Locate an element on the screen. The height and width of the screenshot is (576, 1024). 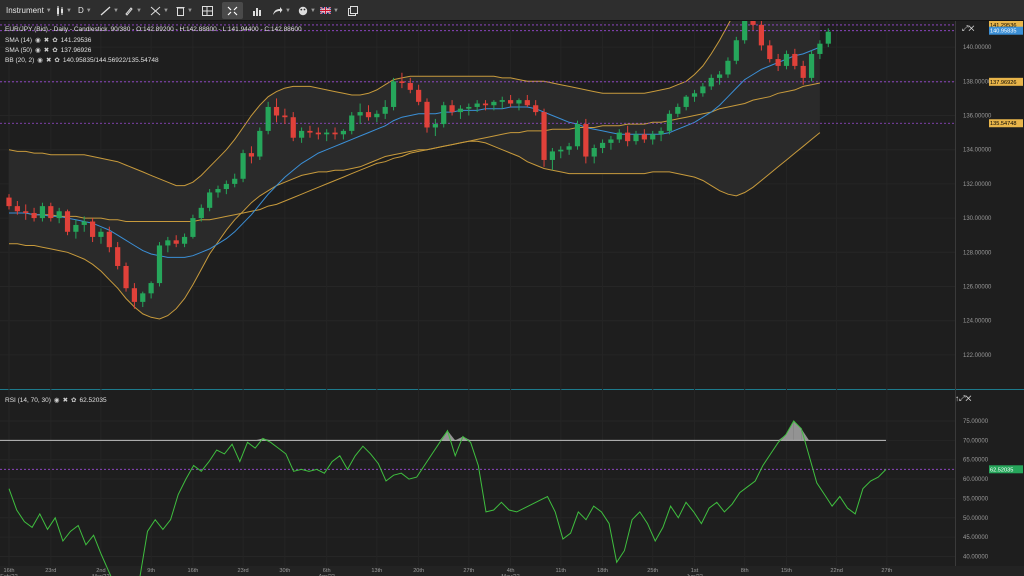
layout-button is located at coordinates (207, 10).